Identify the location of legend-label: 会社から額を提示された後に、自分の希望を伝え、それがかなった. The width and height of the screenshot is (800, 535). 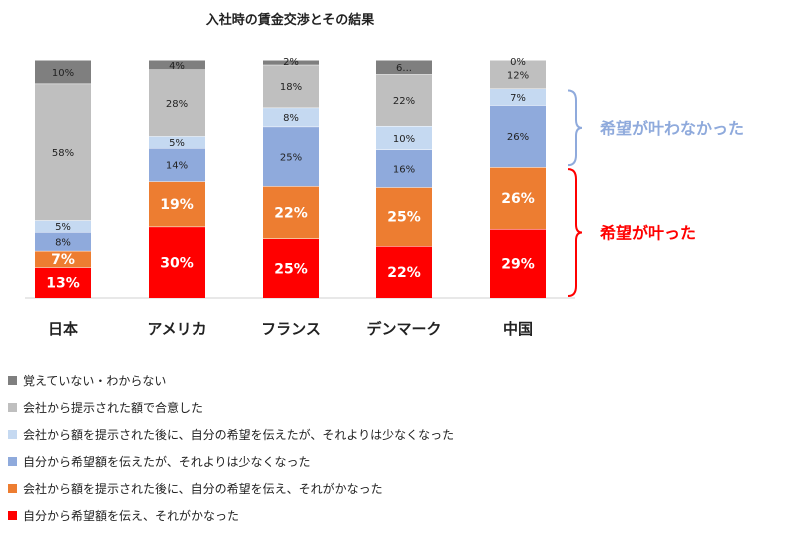
(203, 489).